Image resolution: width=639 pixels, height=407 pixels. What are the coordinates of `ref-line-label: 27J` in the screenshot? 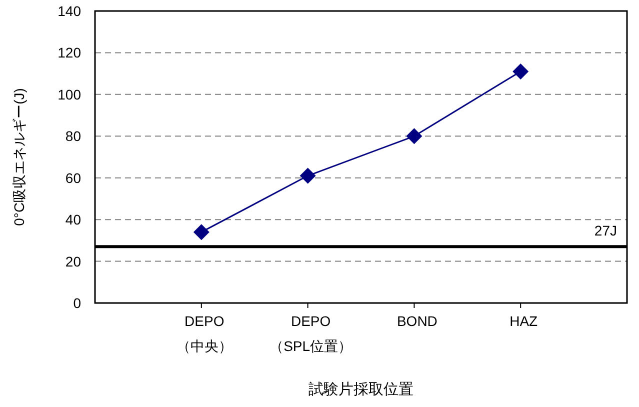 It's located at (605, 230).